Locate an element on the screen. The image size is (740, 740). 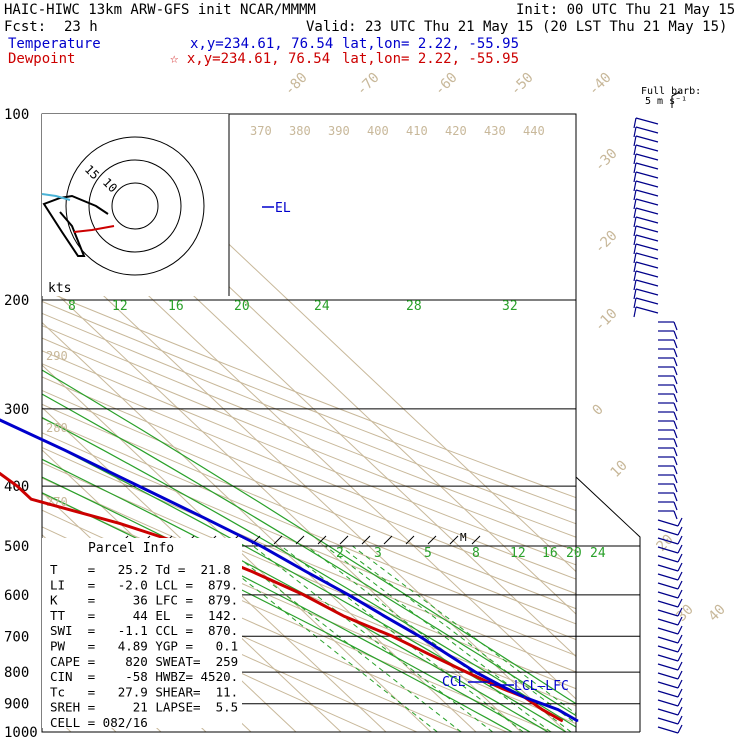
mixing-label-lower: 12 is located at coordinates (518, 553).